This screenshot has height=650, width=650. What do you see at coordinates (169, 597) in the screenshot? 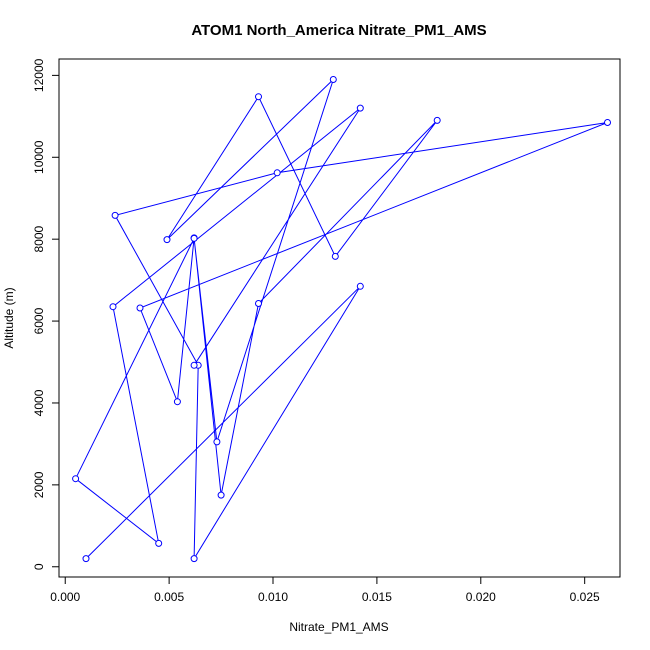
I see `x-tick-label: 0.005` at bounding box center [169, 597].